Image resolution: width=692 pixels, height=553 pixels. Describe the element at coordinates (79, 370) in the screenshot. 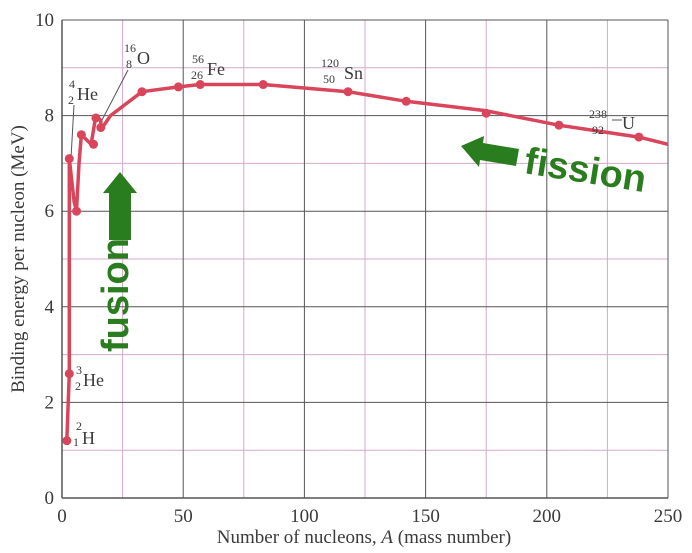

I see `he3-mass: 3` at that location.